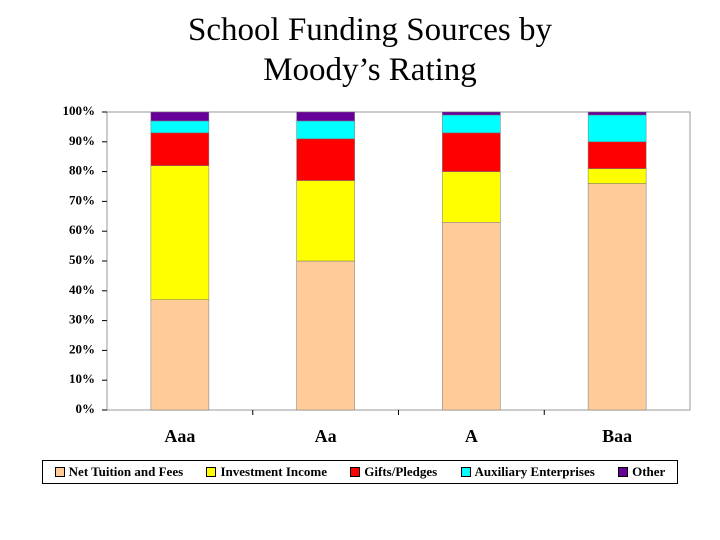 The image size is (720, 540). I want to click on y-tick-label: 80%, so click(82, 170).